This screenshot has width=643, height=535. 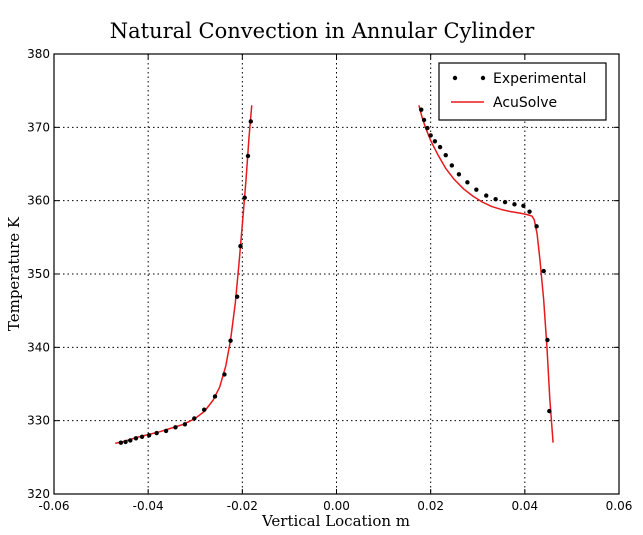 I want to click on legend-label-acusolve: AcuSolve, so click(x=525, y=103).